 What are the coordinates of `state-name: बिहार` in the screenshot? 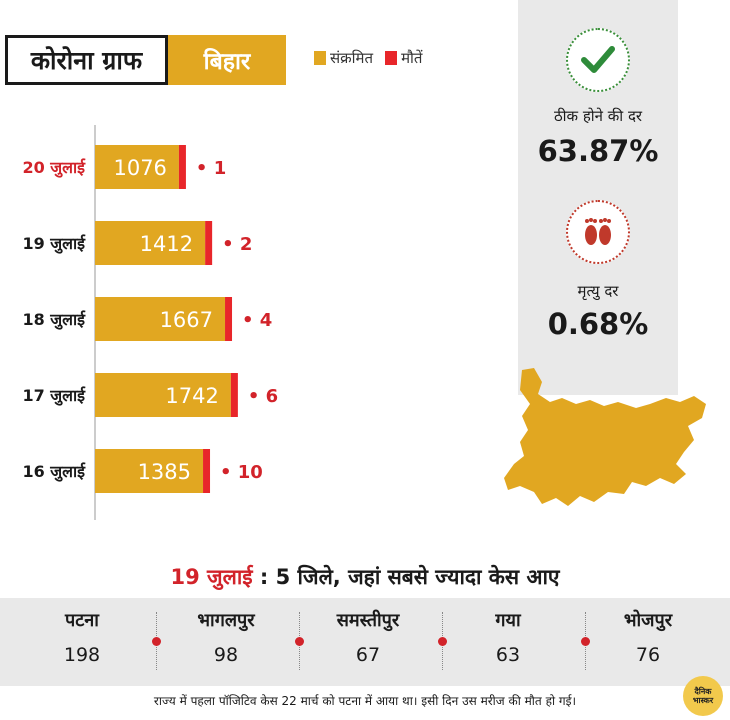 It's located at (227, 62).